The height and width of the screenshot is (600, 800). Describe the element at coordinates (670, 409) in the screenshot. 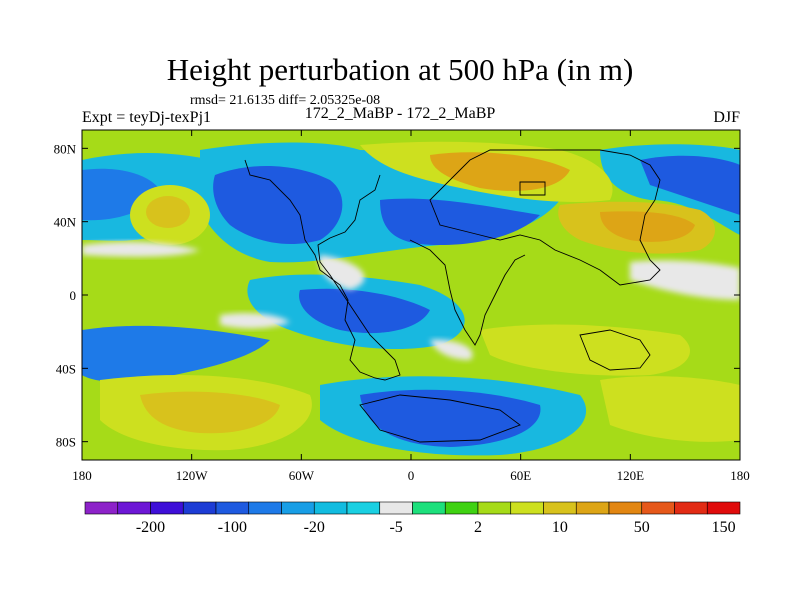

I see `field-swest-pac-high` at that location.